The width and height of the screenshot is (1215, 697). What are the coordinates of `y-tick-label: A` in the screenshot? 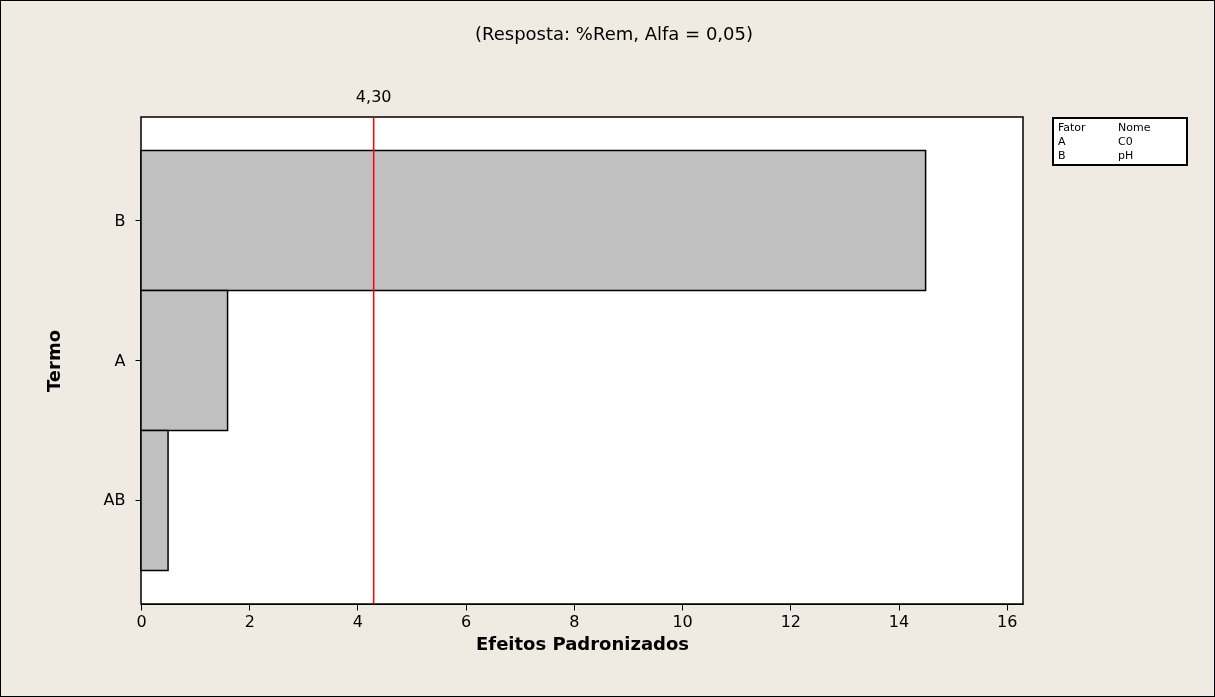 It's located at (120, 360).